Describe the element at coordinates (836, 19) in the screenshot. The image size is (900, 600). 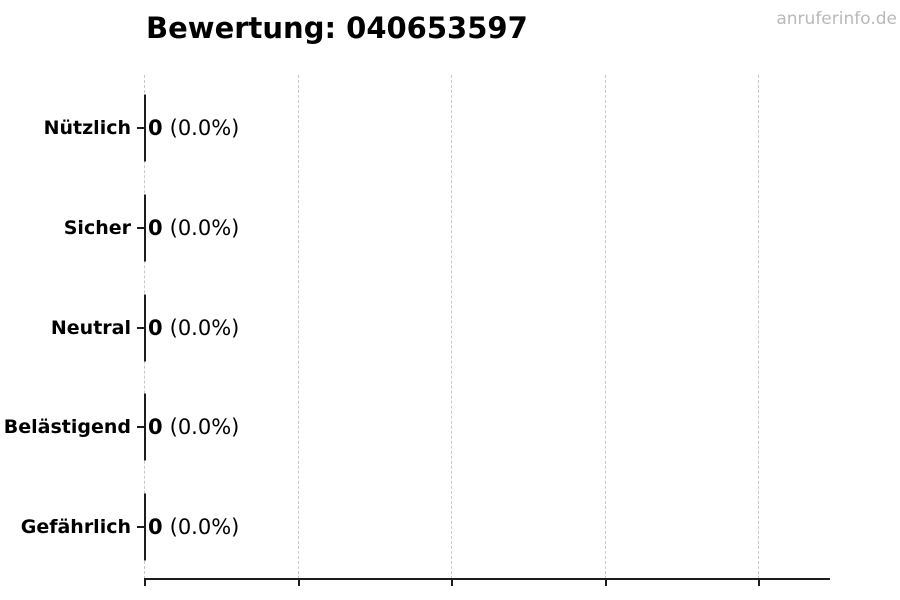
I see `watermark: anruferinfo.de` at that location.